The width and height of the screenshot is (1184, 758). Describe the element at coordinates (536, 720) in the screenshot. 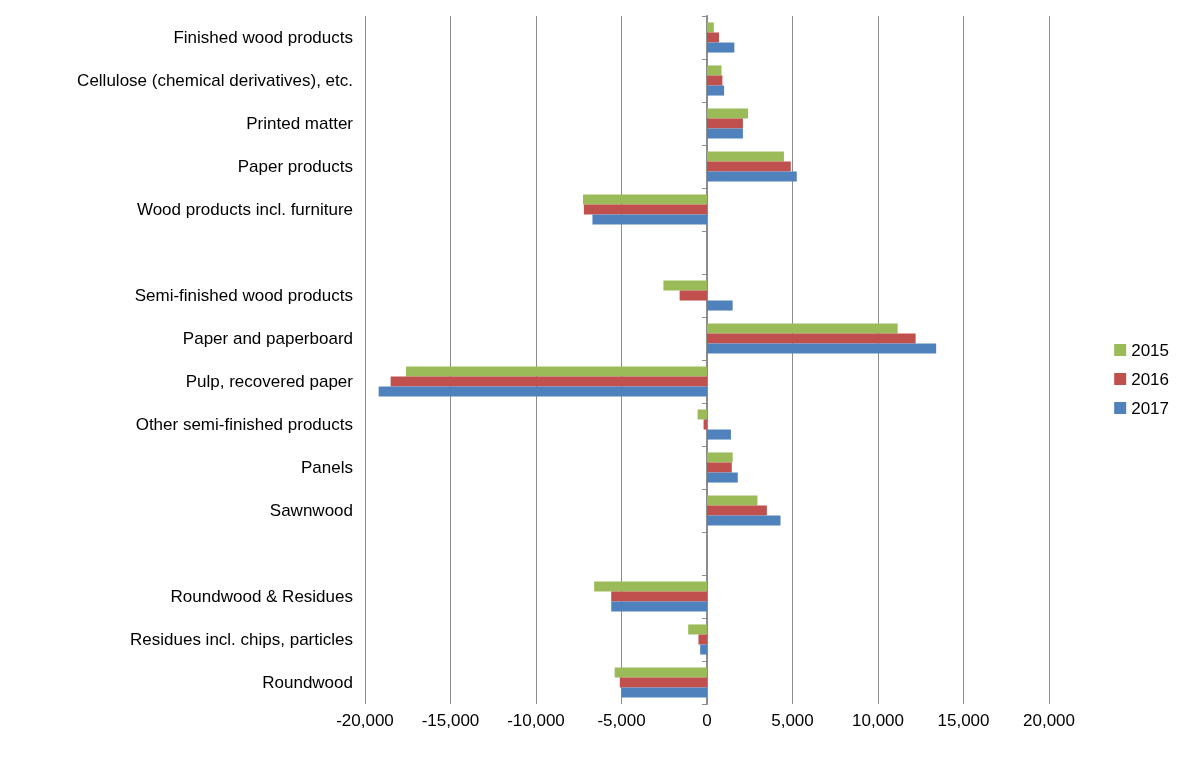

I see `x-tick-label: -10,000` at that location.